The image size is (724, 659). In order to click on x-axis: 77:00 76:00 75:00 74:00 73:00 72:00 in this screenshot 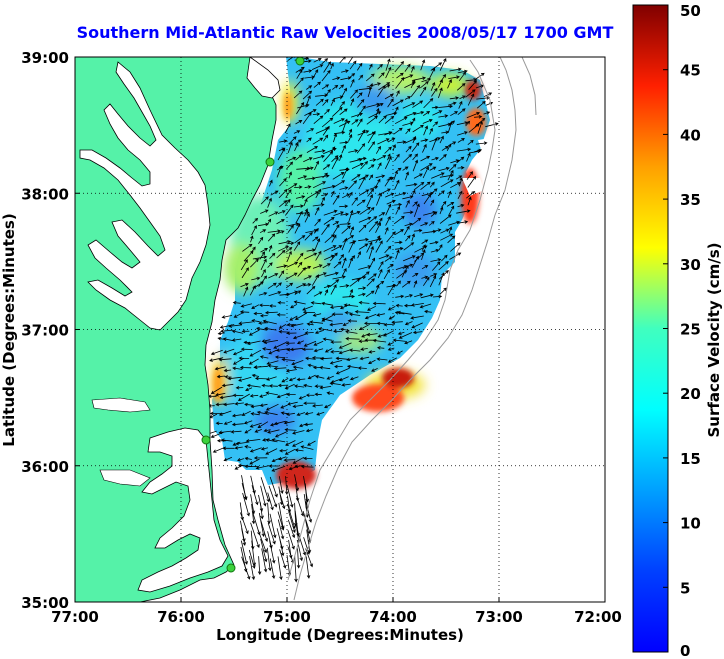, I will do `click(336, 611)`.